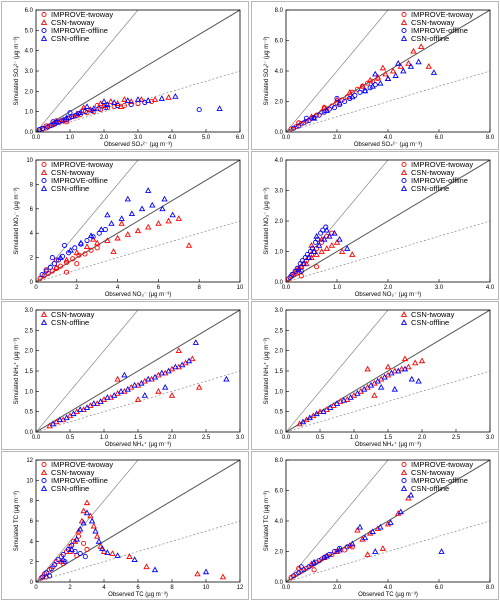 This screenshot has width=500, height=601. Describe the element at coordinates (104, 588) in the screenshot. I see `x-tick-label: 4` at that location.